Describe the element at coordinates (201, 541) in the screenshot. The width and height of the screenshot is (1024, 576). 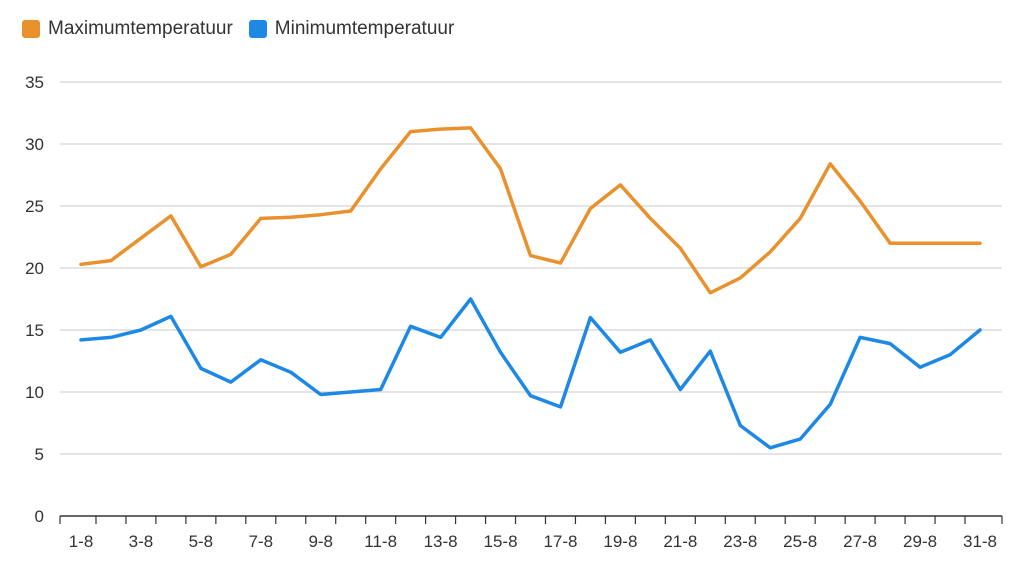
I see `x-tick-label: 5-8` at that location.